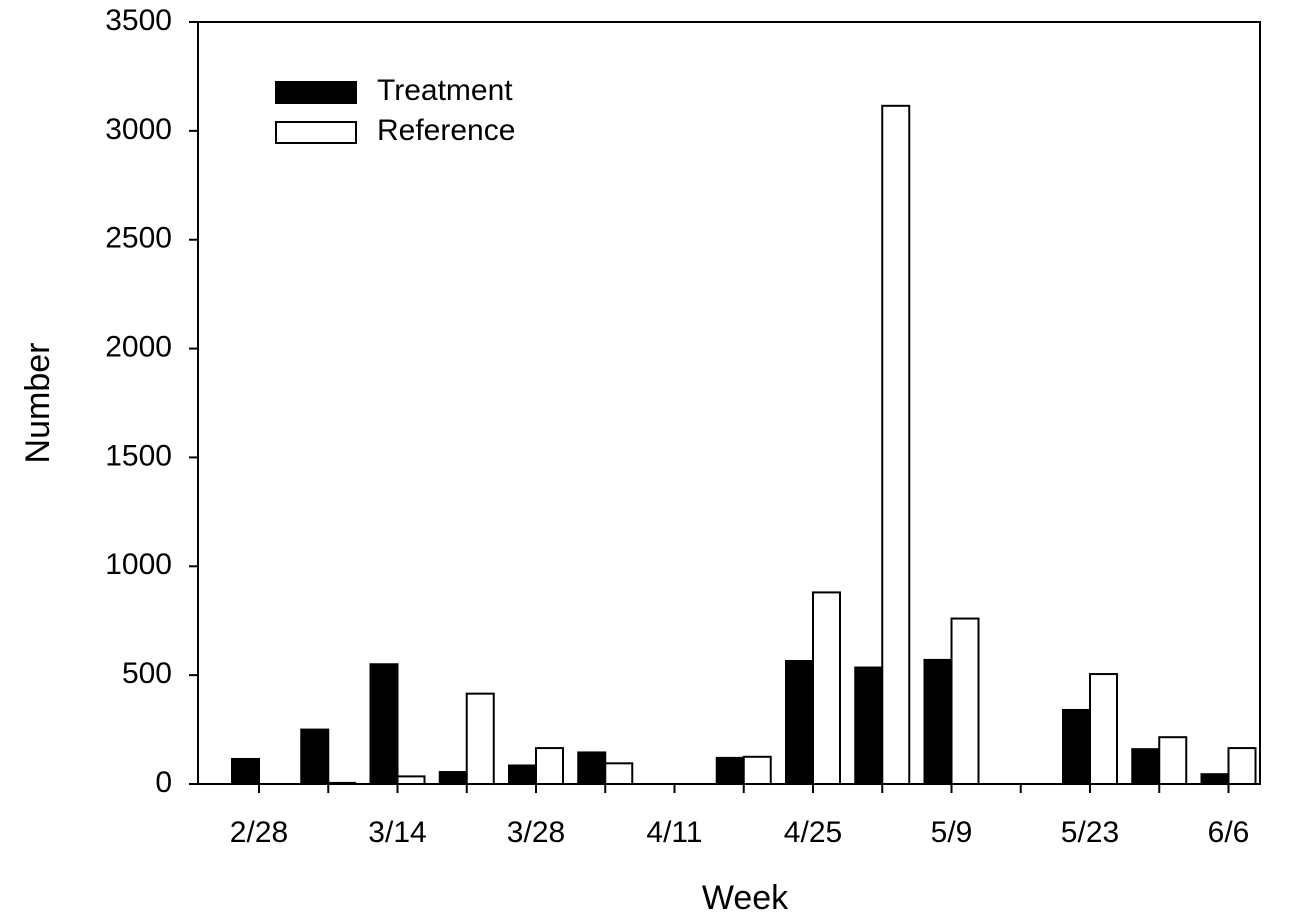  I want to click on y-tick-label: 2000, so click(138, 346).